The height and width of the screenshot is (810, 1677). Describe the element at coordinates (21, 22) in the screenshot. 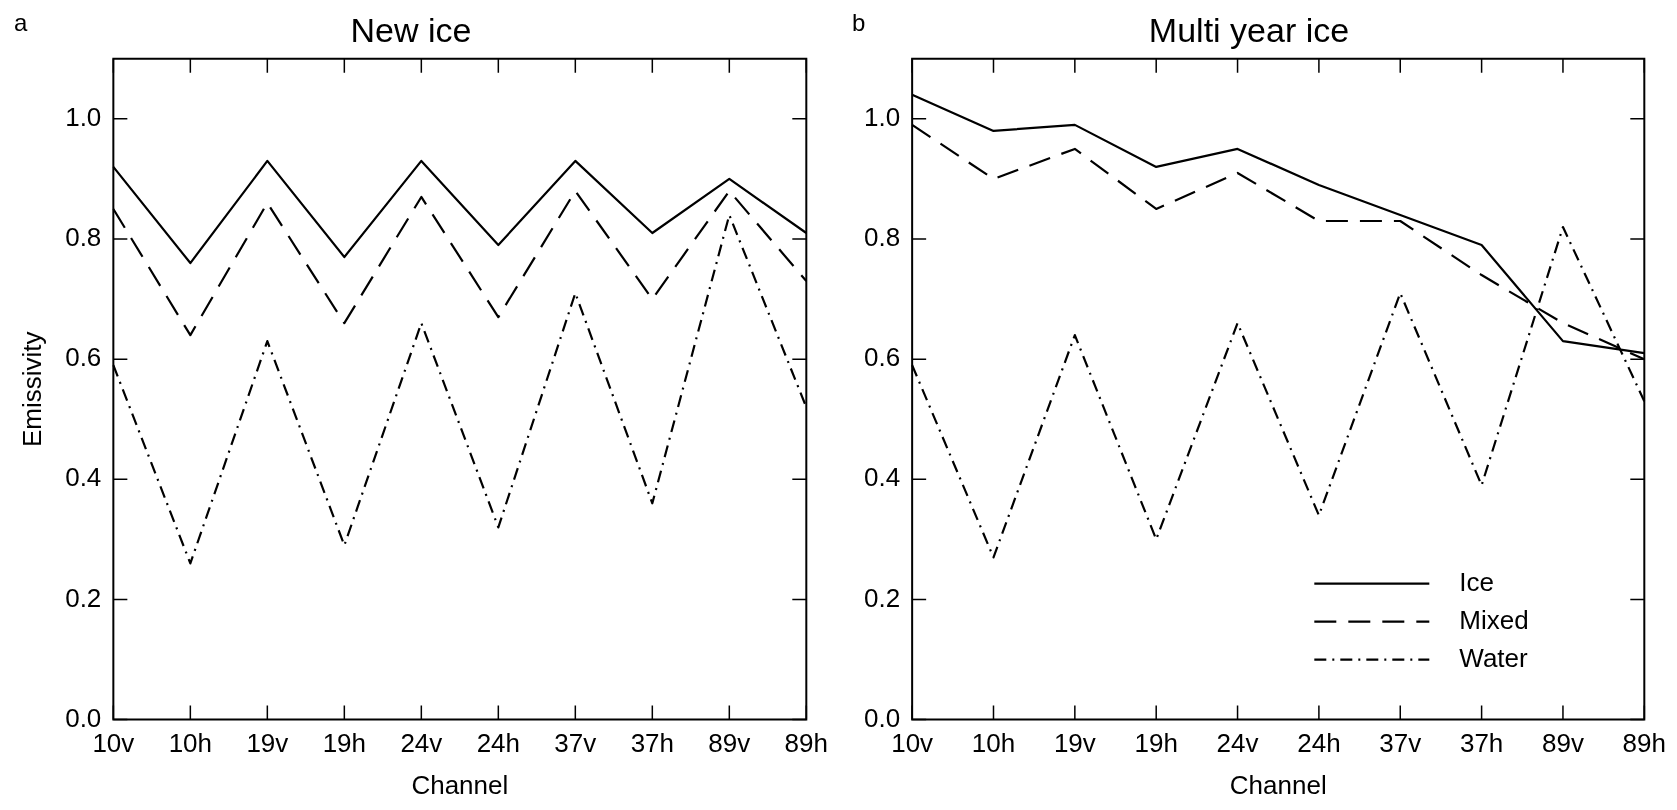

I see `text: a` at that location.